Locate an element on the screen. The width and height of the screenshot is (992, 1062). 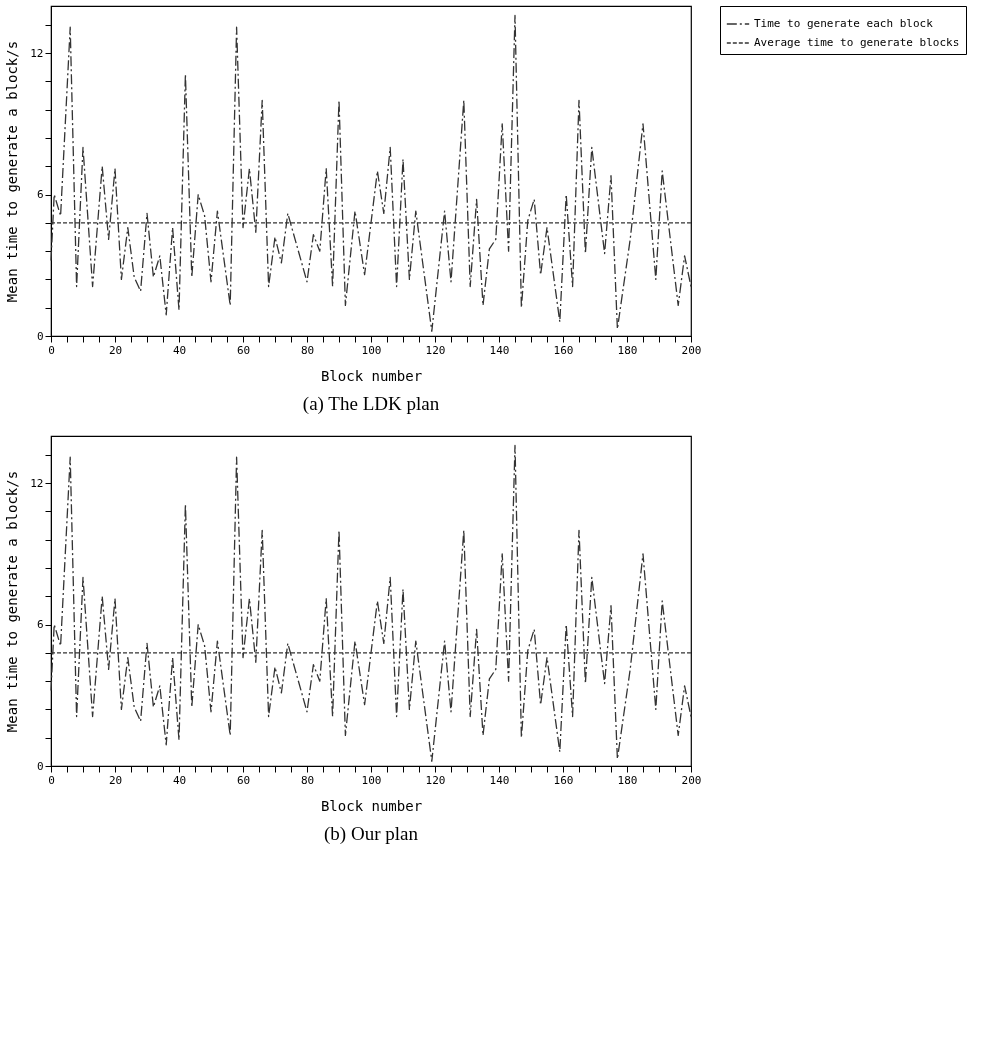
text: (b) Our plan is located at coordinates (371, 834).